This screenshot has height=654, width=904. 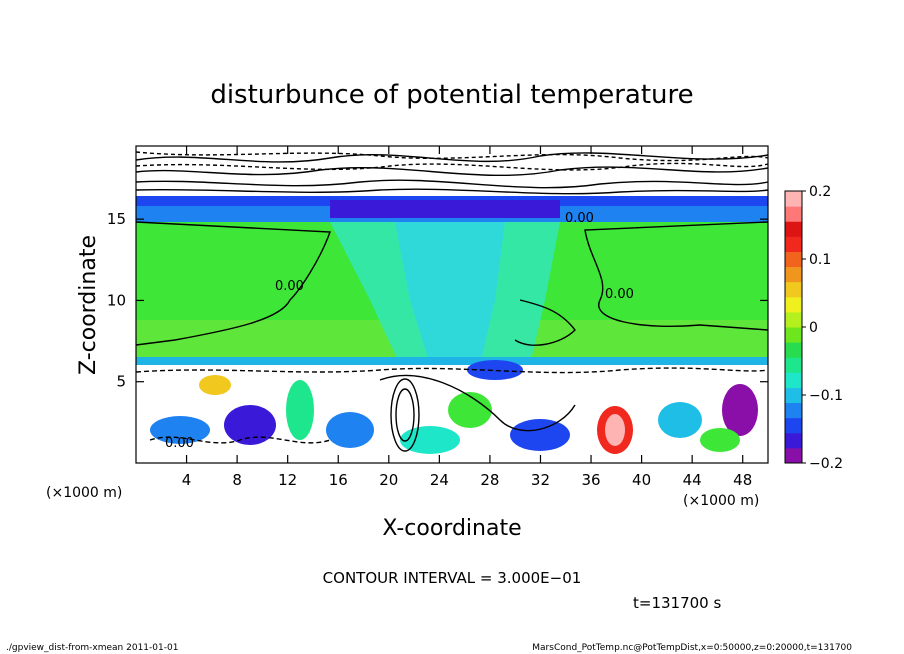 I want to click on middle-bottom-edge, so click(x=452, y=361).